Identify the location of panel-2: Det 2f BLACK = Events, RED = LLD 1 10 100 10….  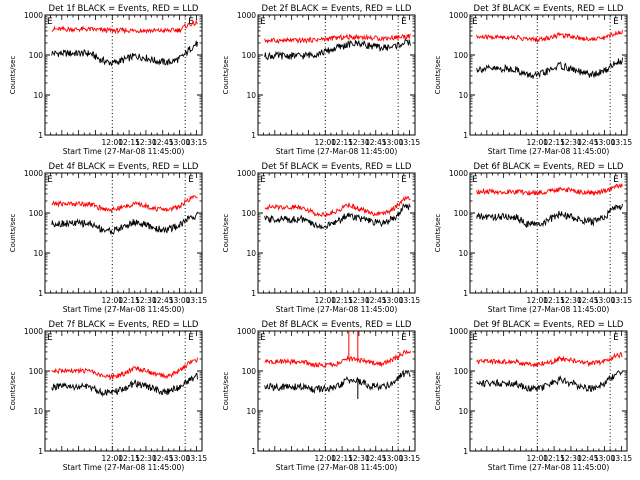
(321, 80).